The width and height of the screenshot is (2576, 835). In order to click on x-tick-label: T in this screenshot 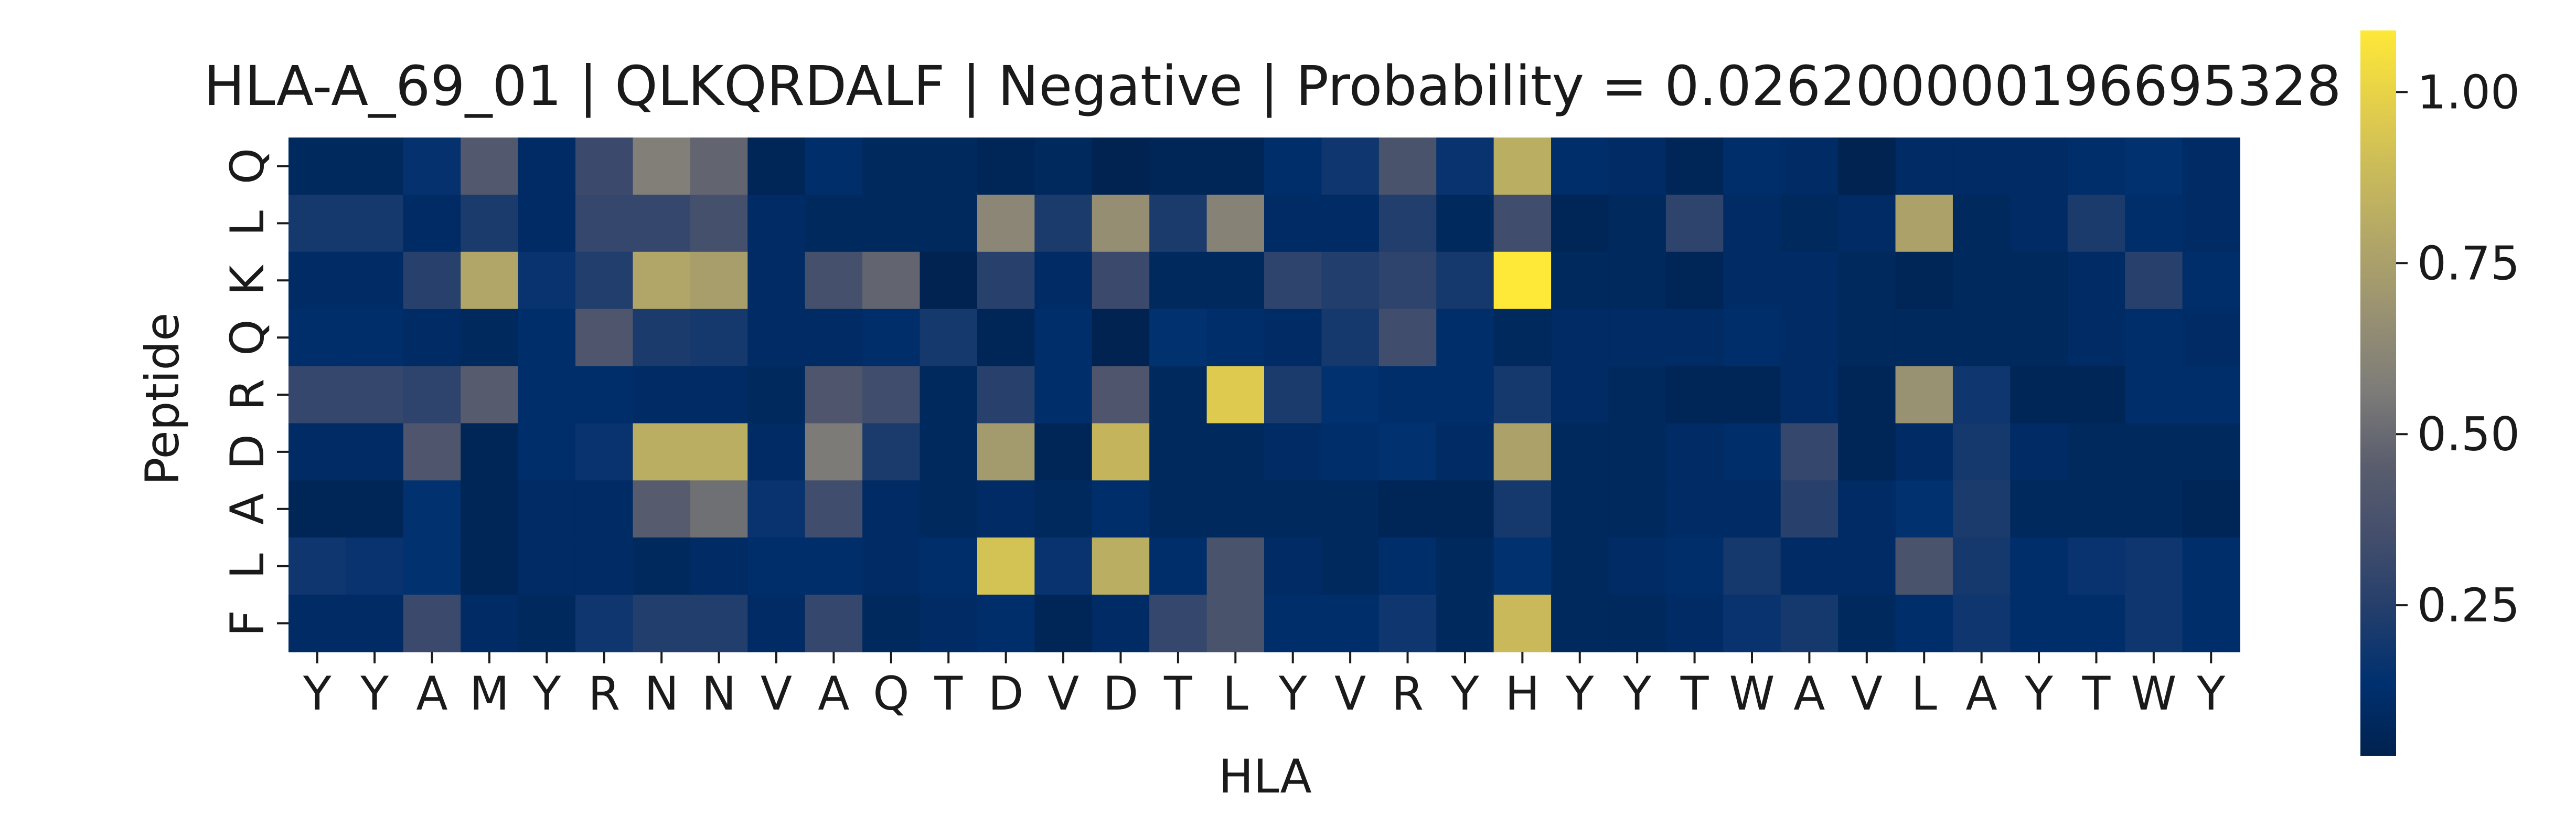, I will do `click(948, 694)`.